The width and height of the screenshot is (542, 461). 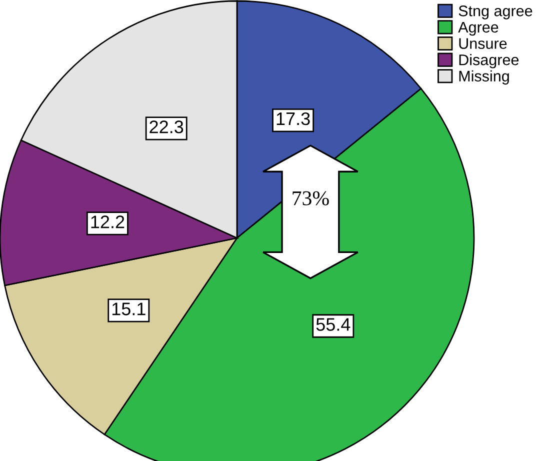 I want to click on legend-label: Unsure, so click(x=483, y=43).